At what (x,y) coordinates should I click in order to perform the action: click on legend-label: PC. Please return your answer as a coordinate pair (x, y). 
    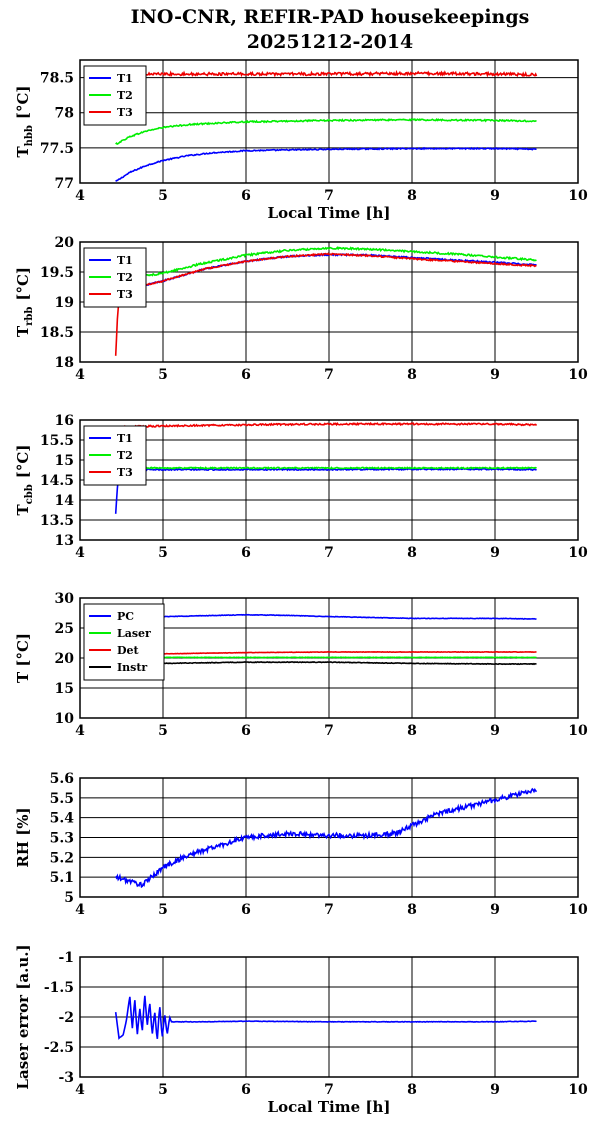
    Looking at the image, I should click on (125, 616).